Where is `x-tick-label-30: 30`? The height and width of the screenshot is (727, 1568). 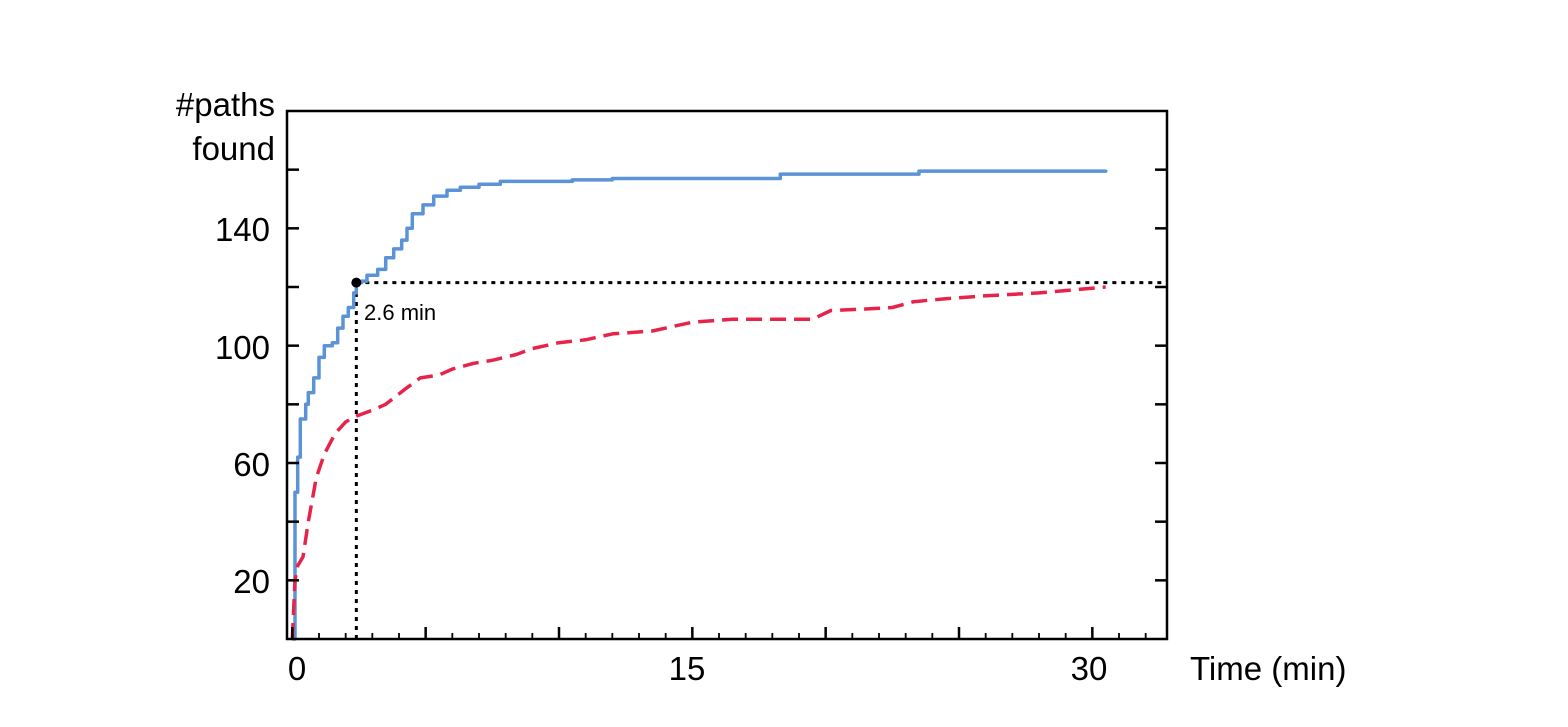 x-tick-label-30: 30 is located at coordinates (1089, 668).